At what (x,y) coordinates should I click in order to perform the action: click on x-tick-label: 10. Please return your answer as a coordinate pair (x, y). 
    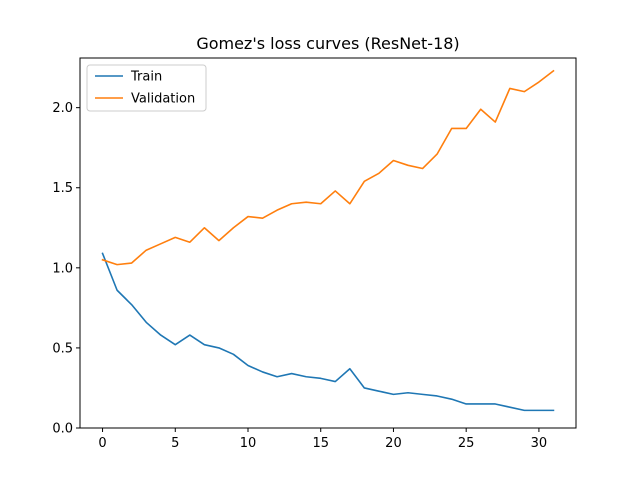
    Looking at the image, I should click on (248, 443).